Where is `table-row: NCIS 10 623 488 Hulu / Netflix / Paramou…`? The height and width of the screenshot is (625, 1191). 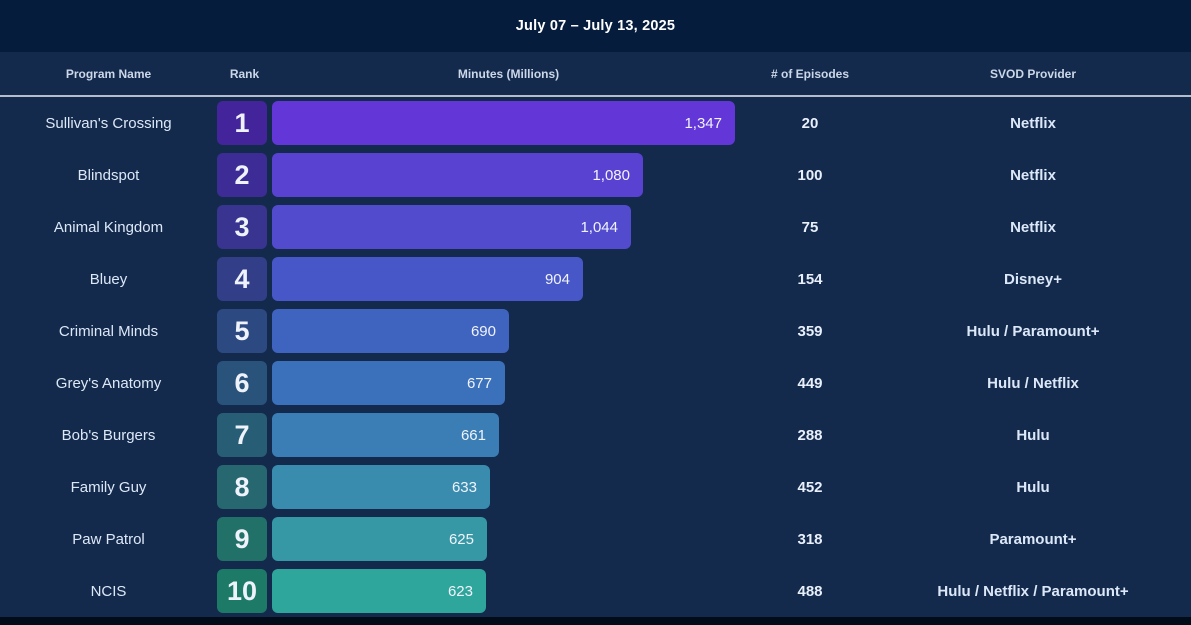
table-row: NCIS 10 623 488 Hulu / Netflix / Paramou… is located at coordinates (595, 591).